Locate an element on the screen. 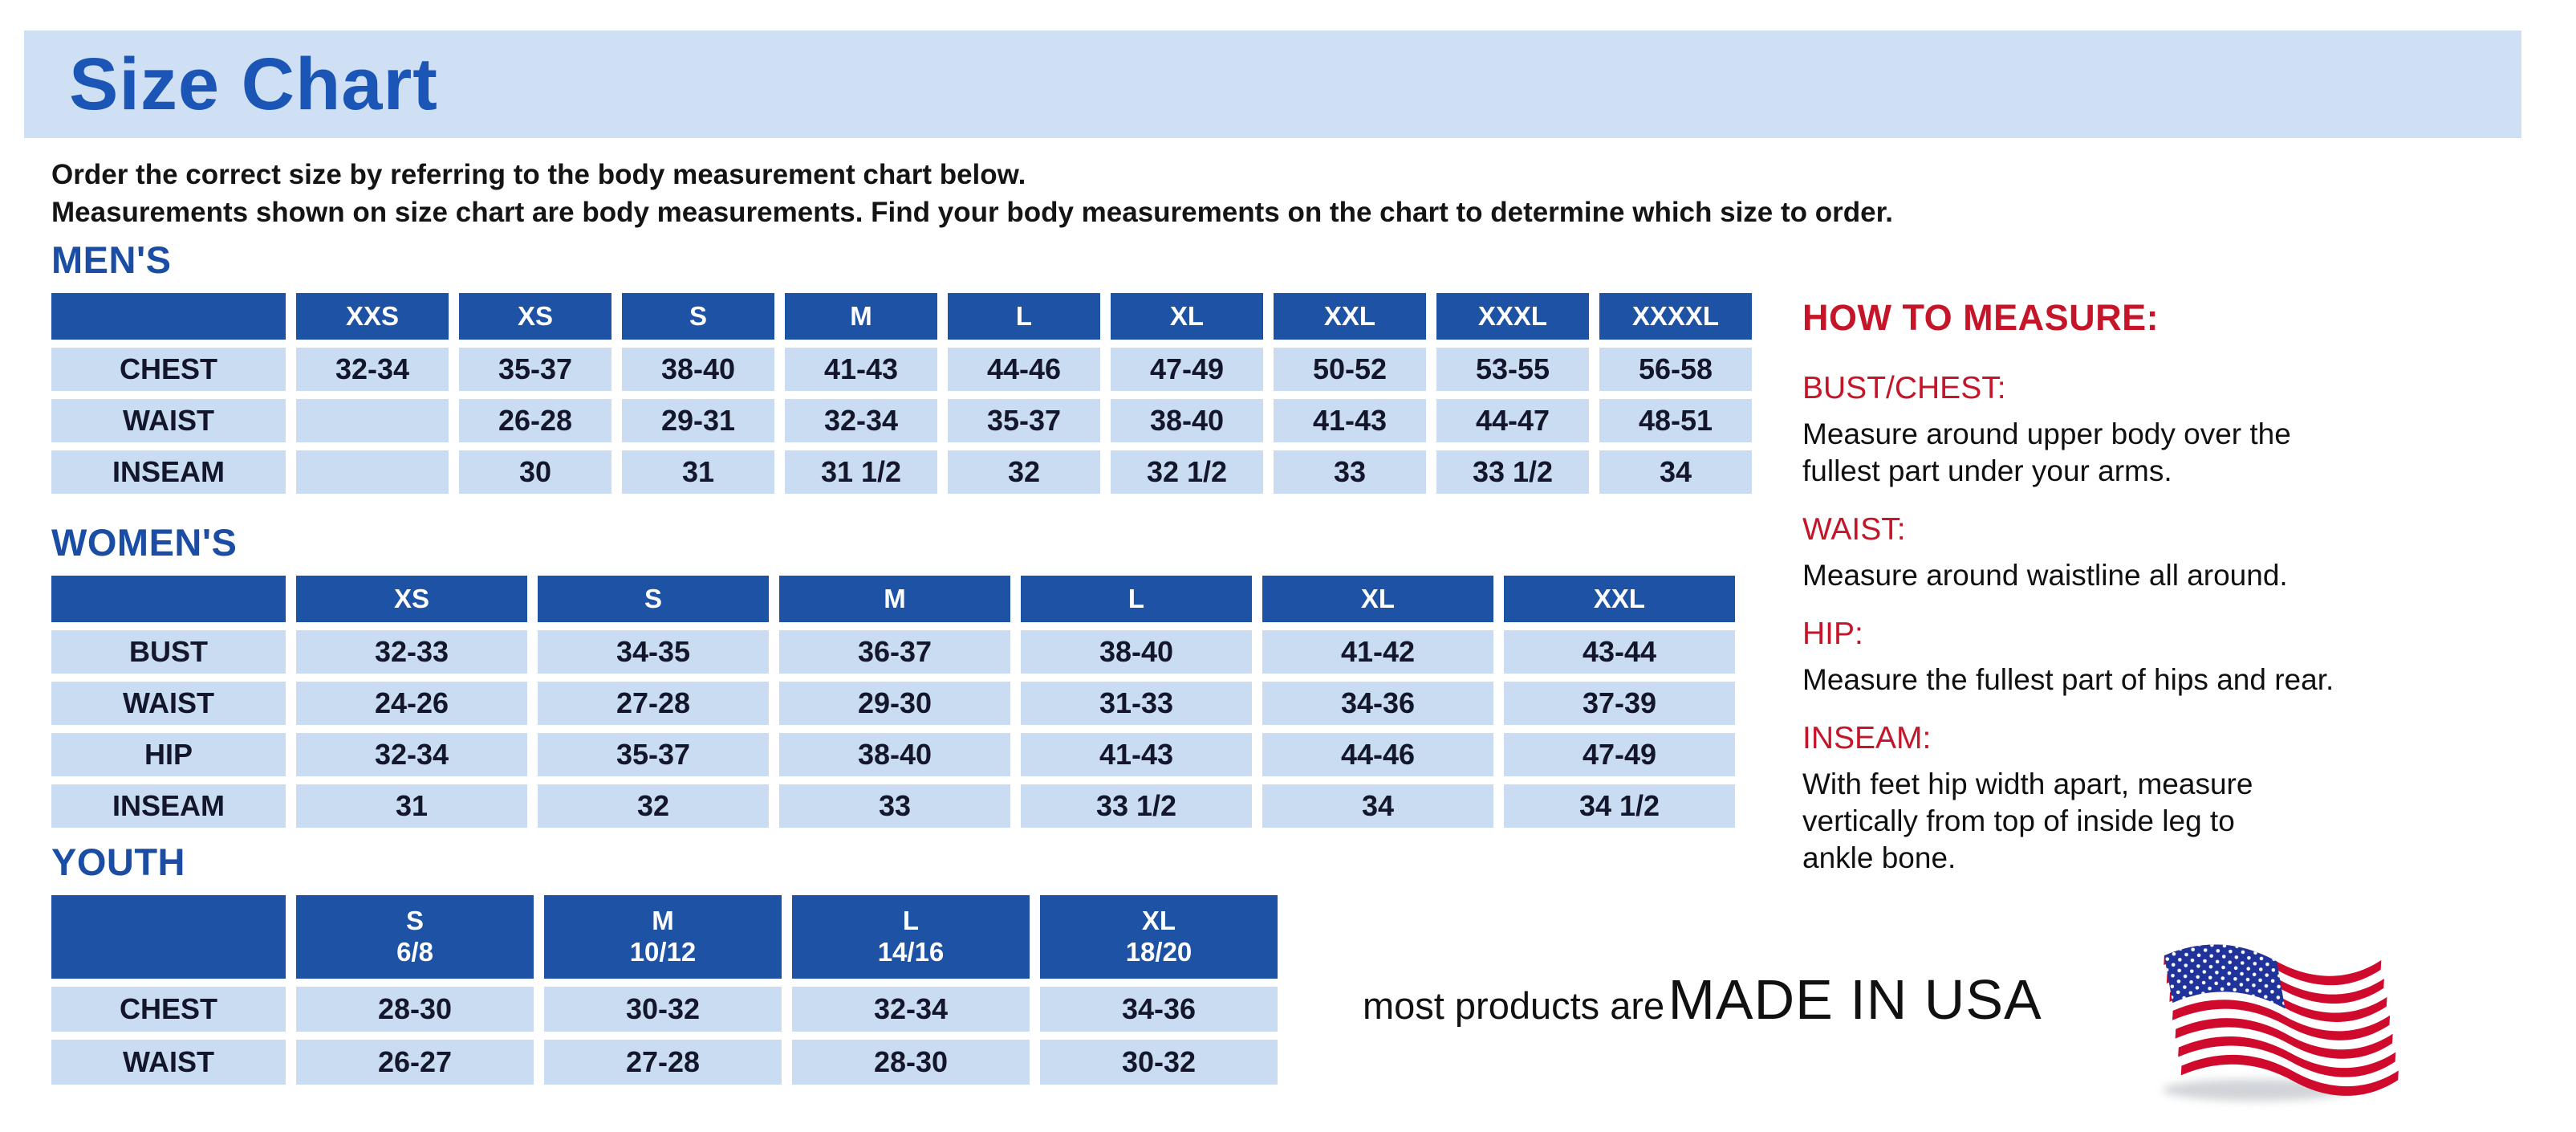 The image size is (2576, 1132). cell: 32 1/2 is located at coordinates (1187, 472).